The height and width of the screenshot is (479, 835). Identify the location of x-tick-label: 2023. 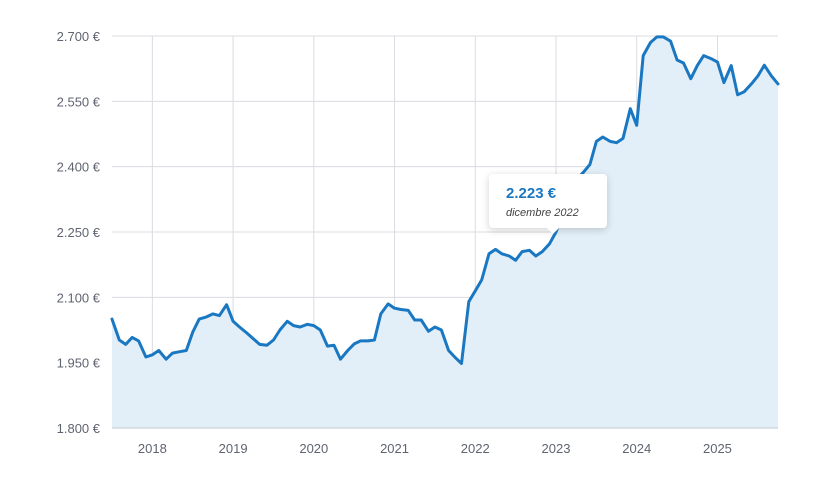
(556, 448).